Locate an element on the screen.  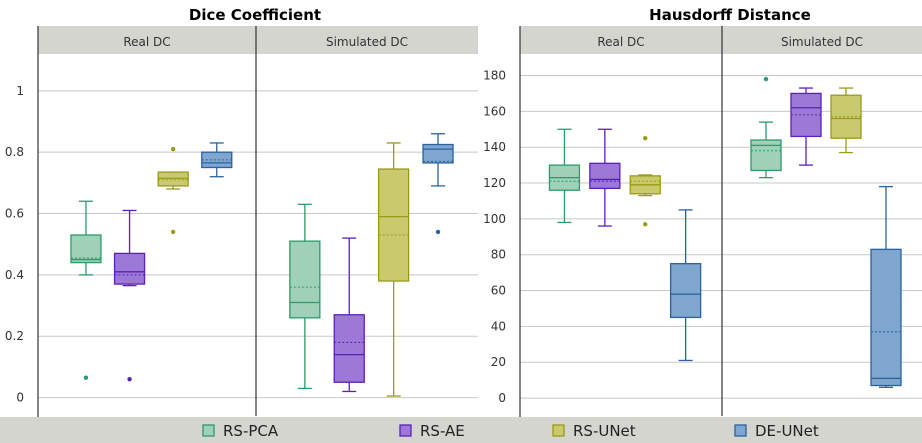
y-tick-label: 60 is located at coordinates (498, 291).